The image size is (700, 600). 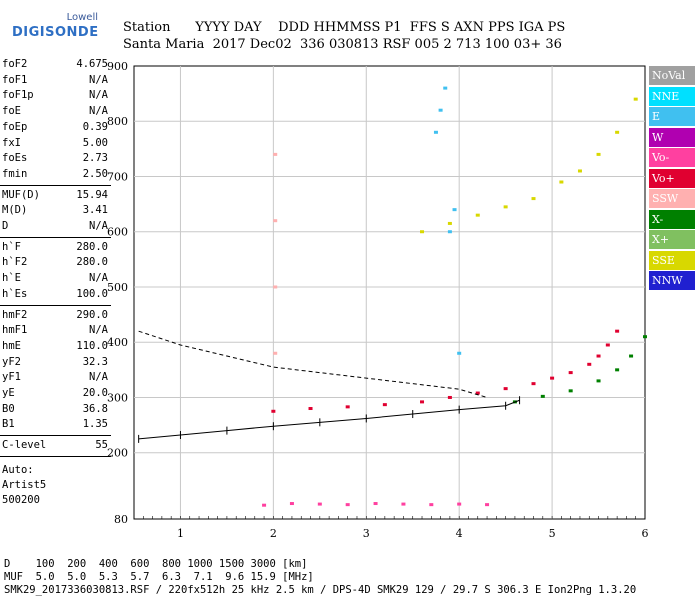 I want to click on legend-w: W, so click(x=672, y=137).